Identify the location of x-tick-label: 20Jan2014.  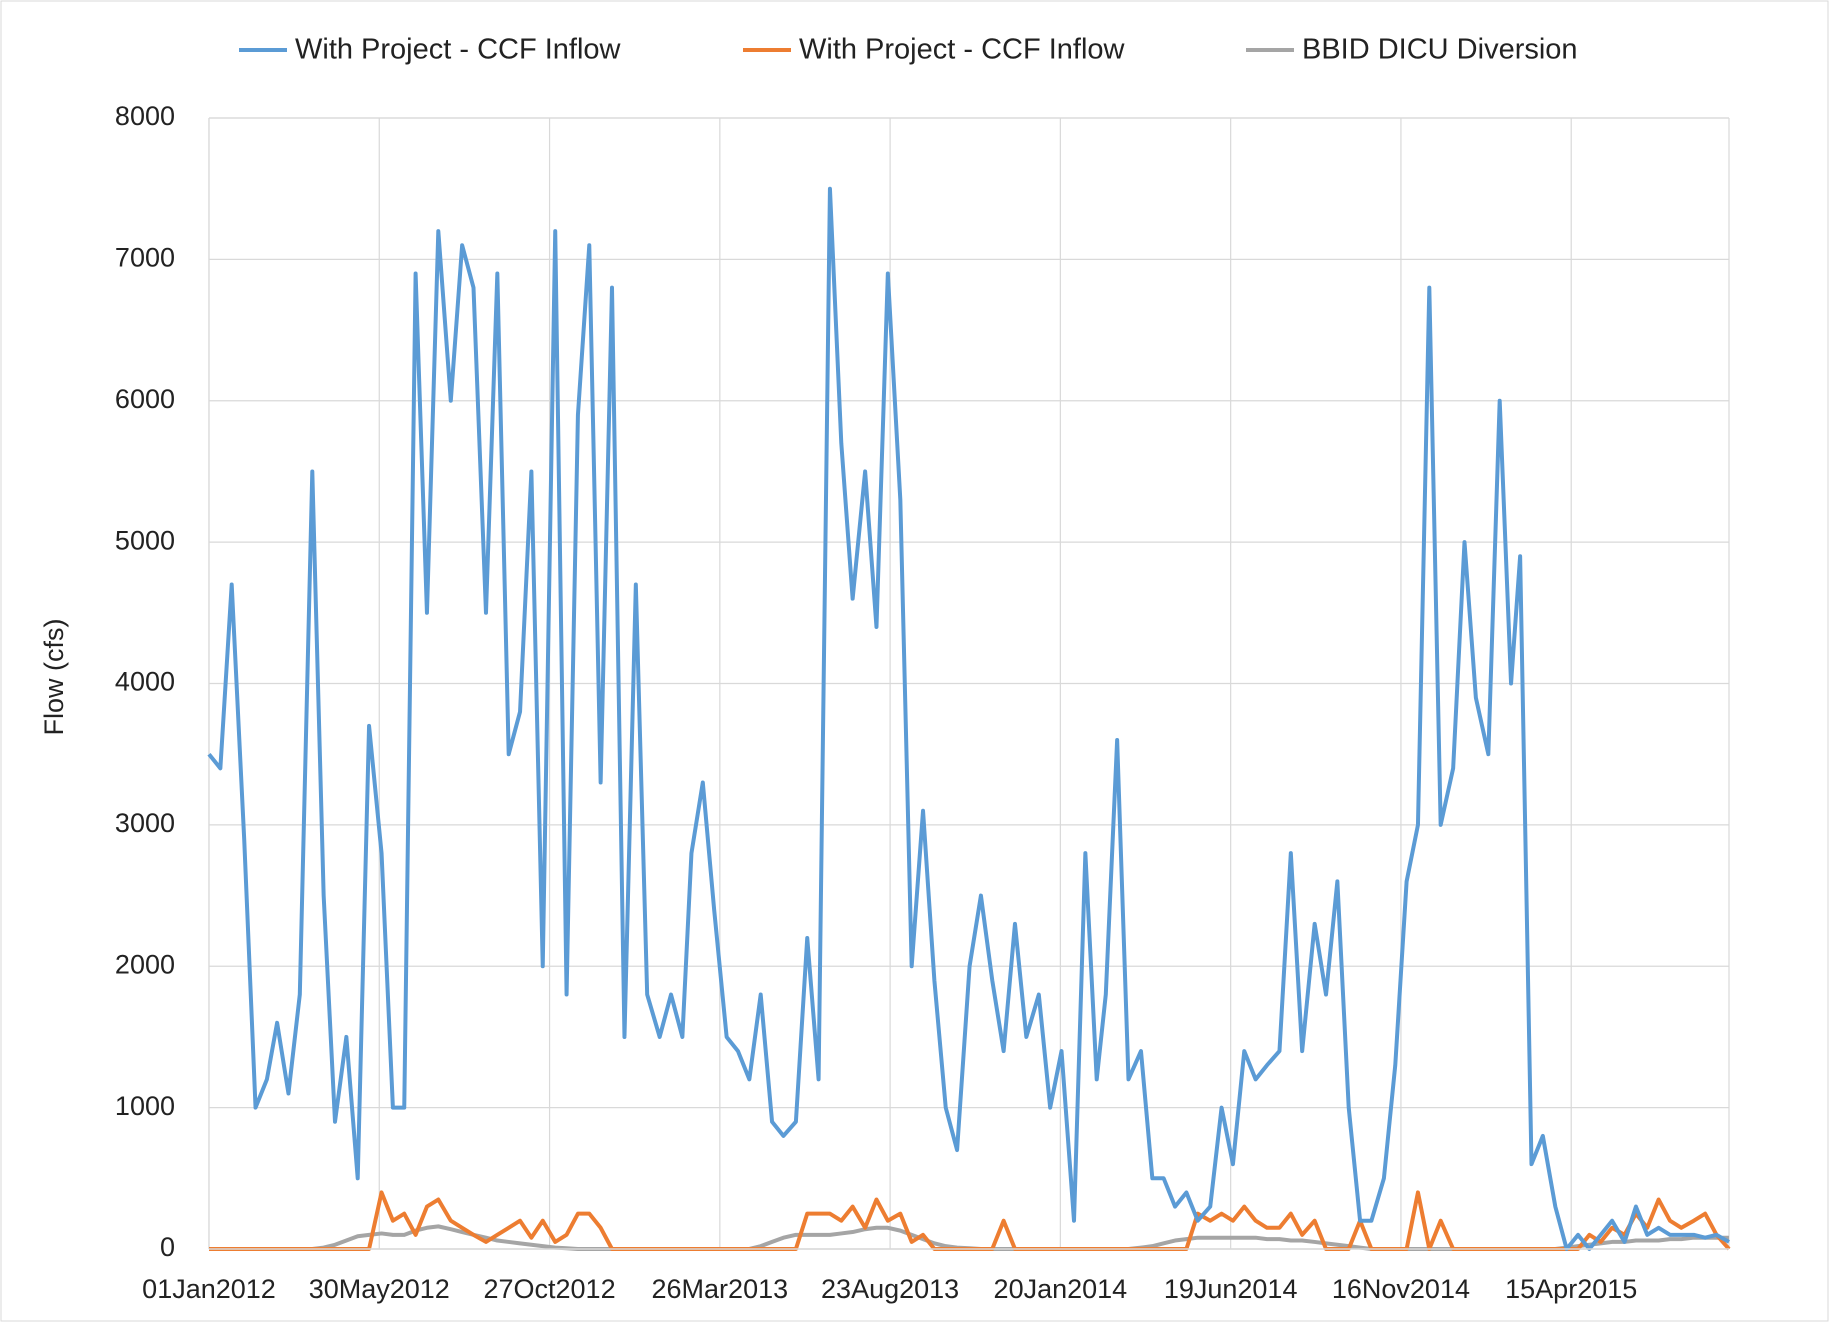
(1061, 1289).